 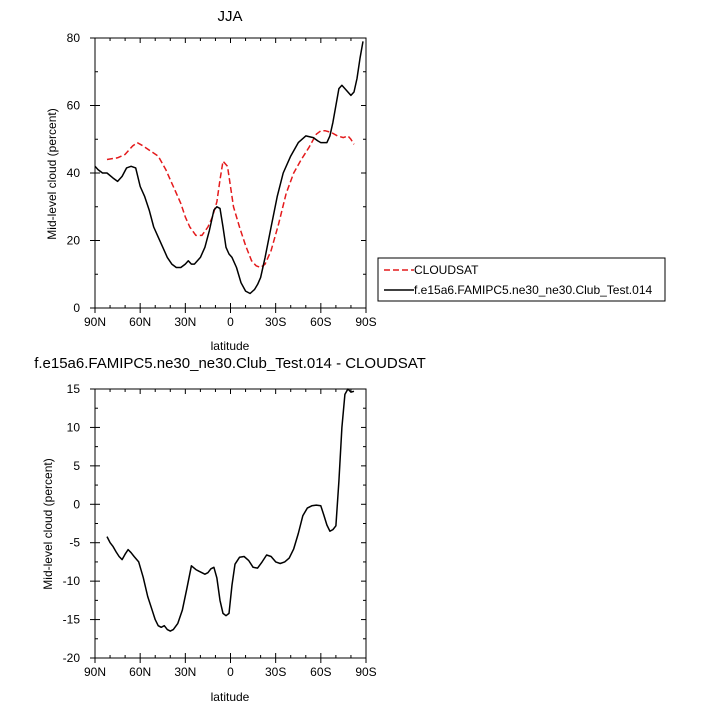 What do you see at coordinates (230, 697) in the screenshot?
I see `bottom-x-axis-label: latitude` at bounding box center [230, 697].